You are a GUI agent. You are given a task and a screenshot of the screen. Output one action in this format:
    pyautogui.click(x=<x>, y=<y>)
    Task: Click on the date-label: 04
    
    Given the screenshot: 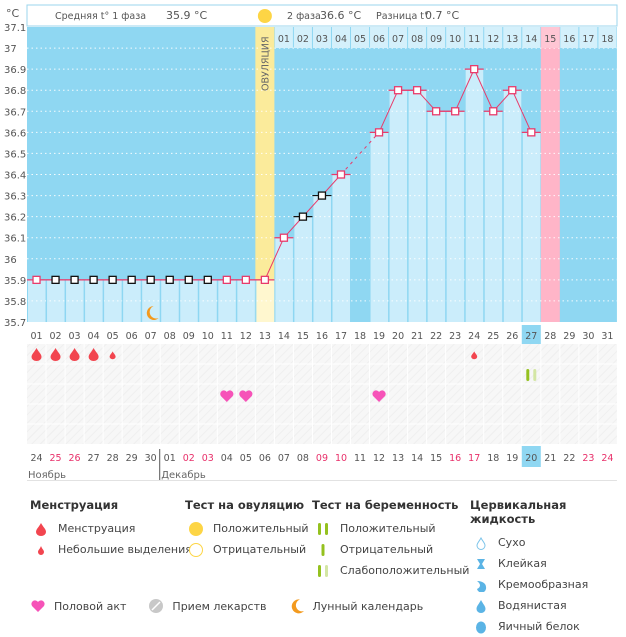 What is the action you would take?
    pyautogui.click(x=227, y=458)
    